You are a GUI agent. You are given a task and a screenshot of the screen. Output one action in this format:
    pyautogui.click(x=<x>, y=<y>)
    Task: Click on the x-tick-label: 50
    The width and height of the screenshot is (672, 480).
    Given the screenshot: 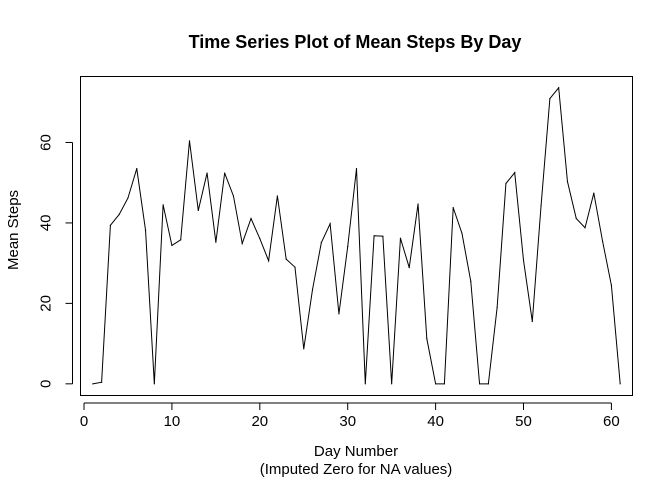 What is the action you would take?
    pyautogui.click(x=523, y=421)
    